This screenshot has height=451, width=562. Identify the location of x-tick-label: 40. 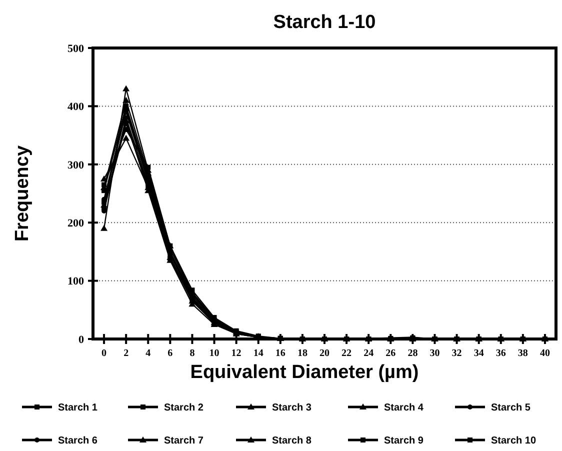
(545, 353).